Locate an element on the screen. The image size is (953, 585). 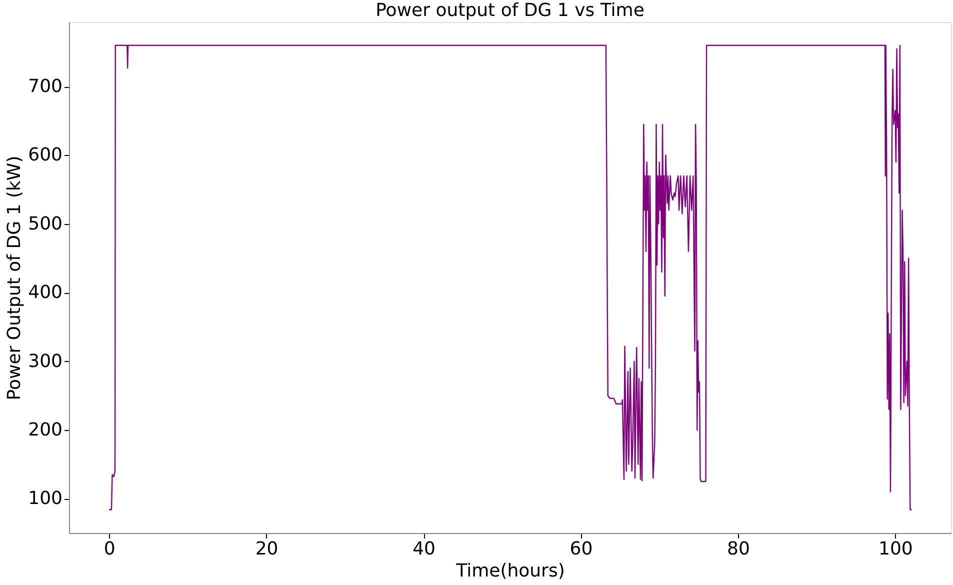
x-tick-label: 80 is located at coordinates (738, 549).